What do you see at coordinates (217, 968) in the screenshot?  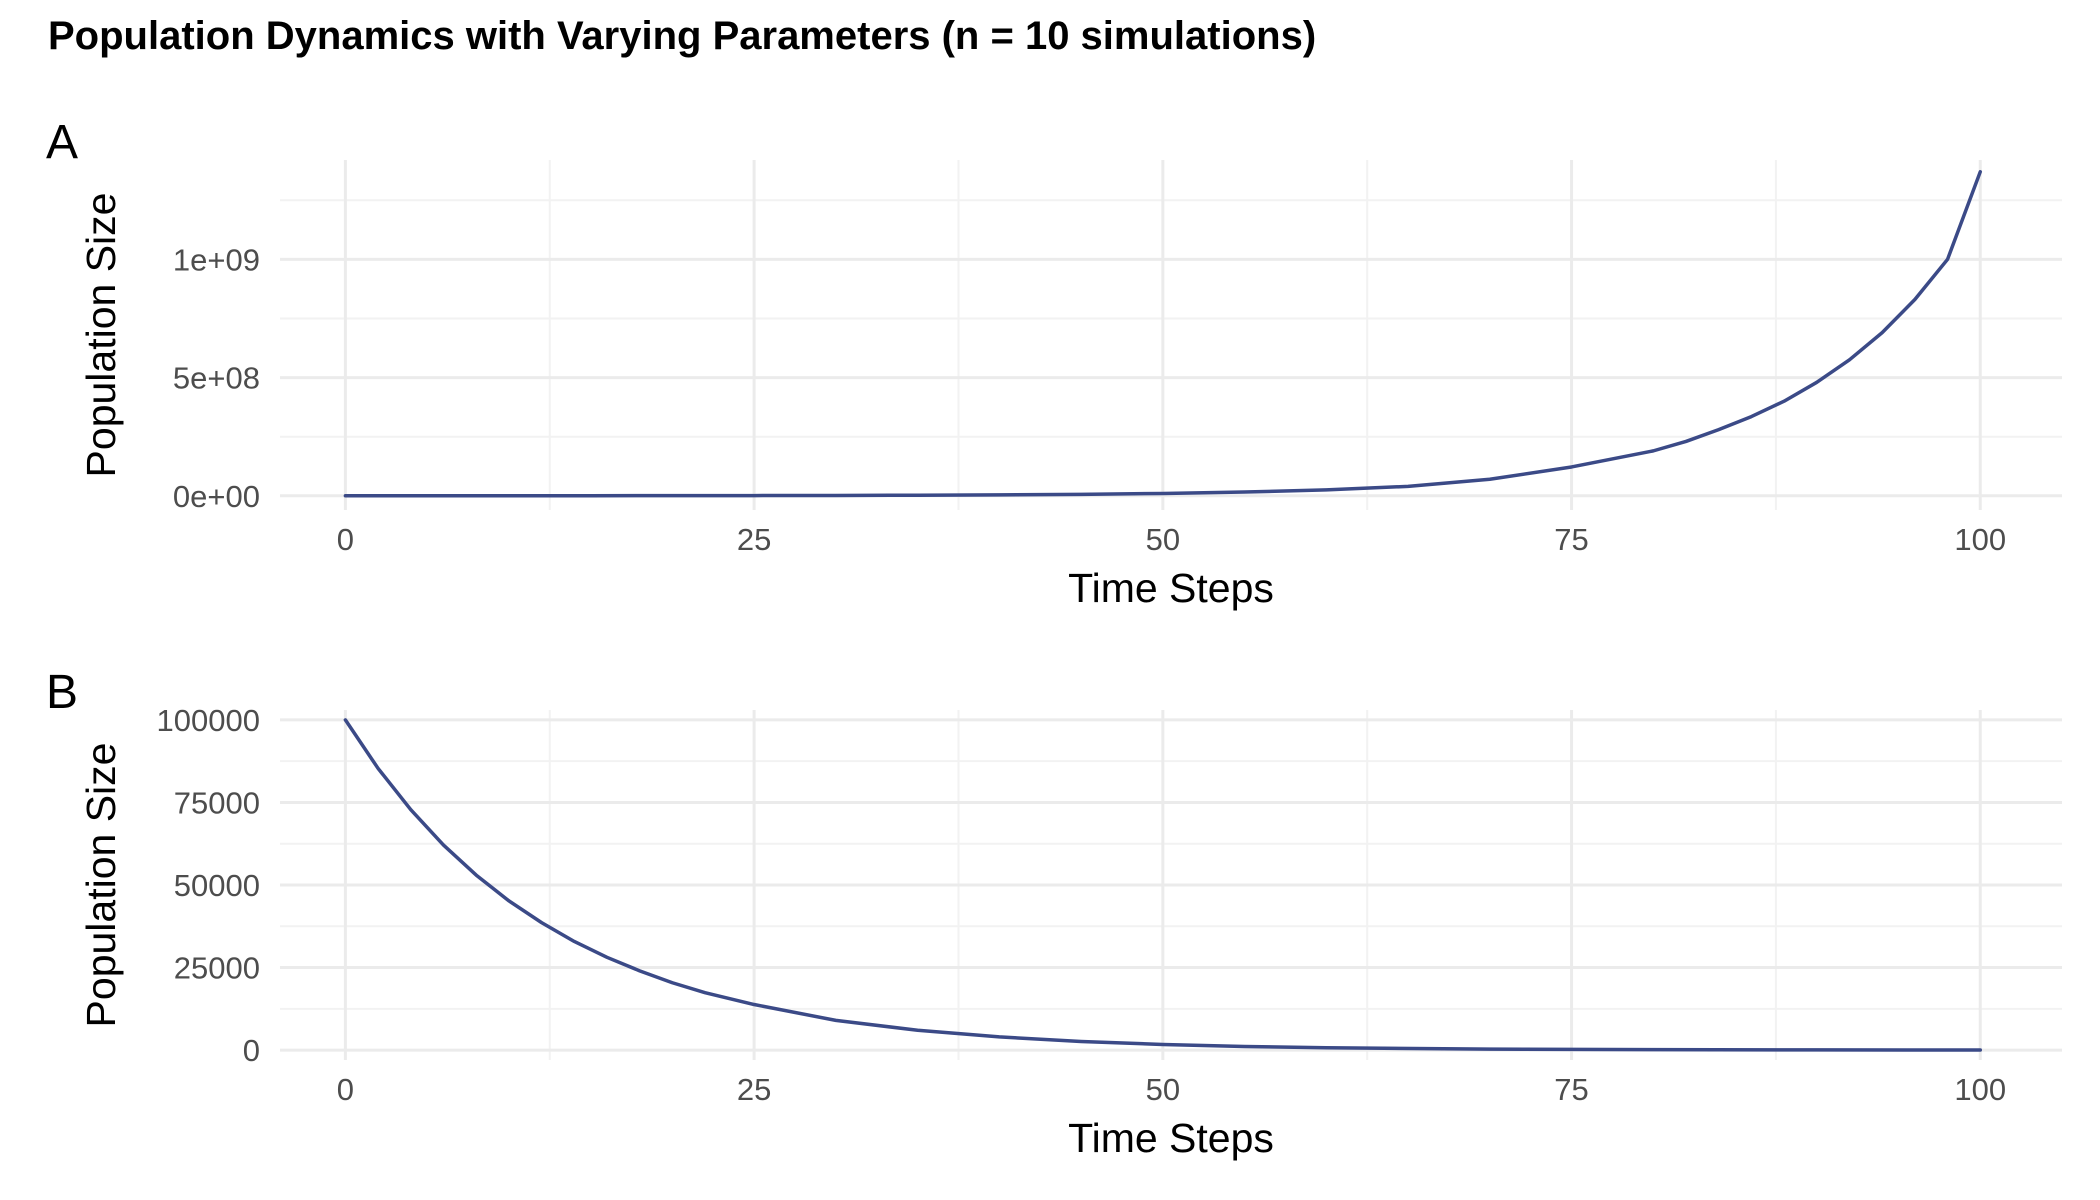 I see `y-tick-label: 25000` at bounding box center [217, 968].